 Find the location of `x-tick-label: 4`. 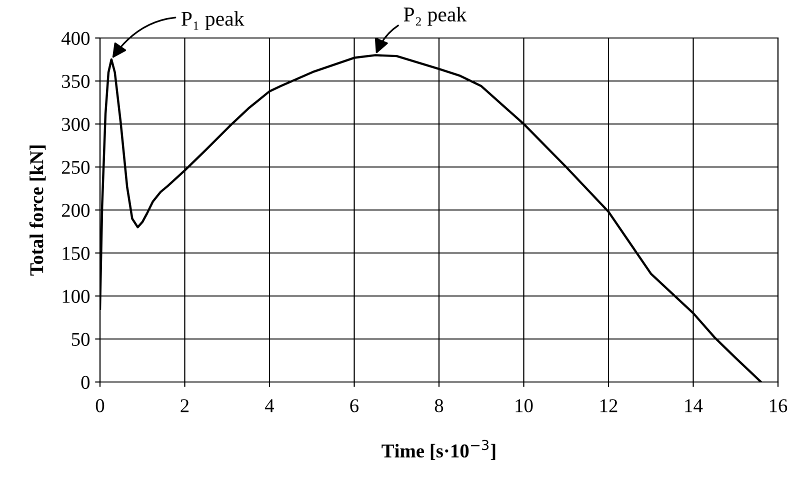

x-tick-label: 4 is located at coordinates (269, 405).